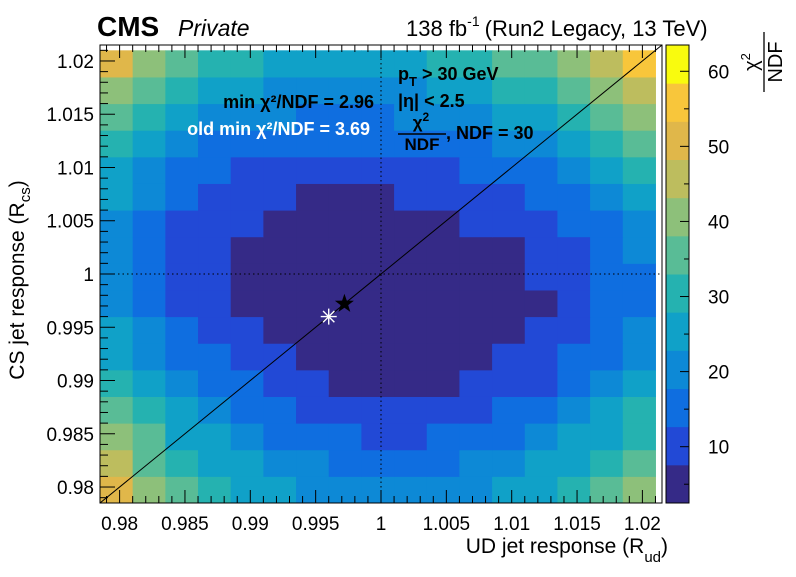 The height and width of the screenshot is (577, 796). Describe the element at coordinates (677, 179) in the screenshot. I see `colorbar-segment` at that location.